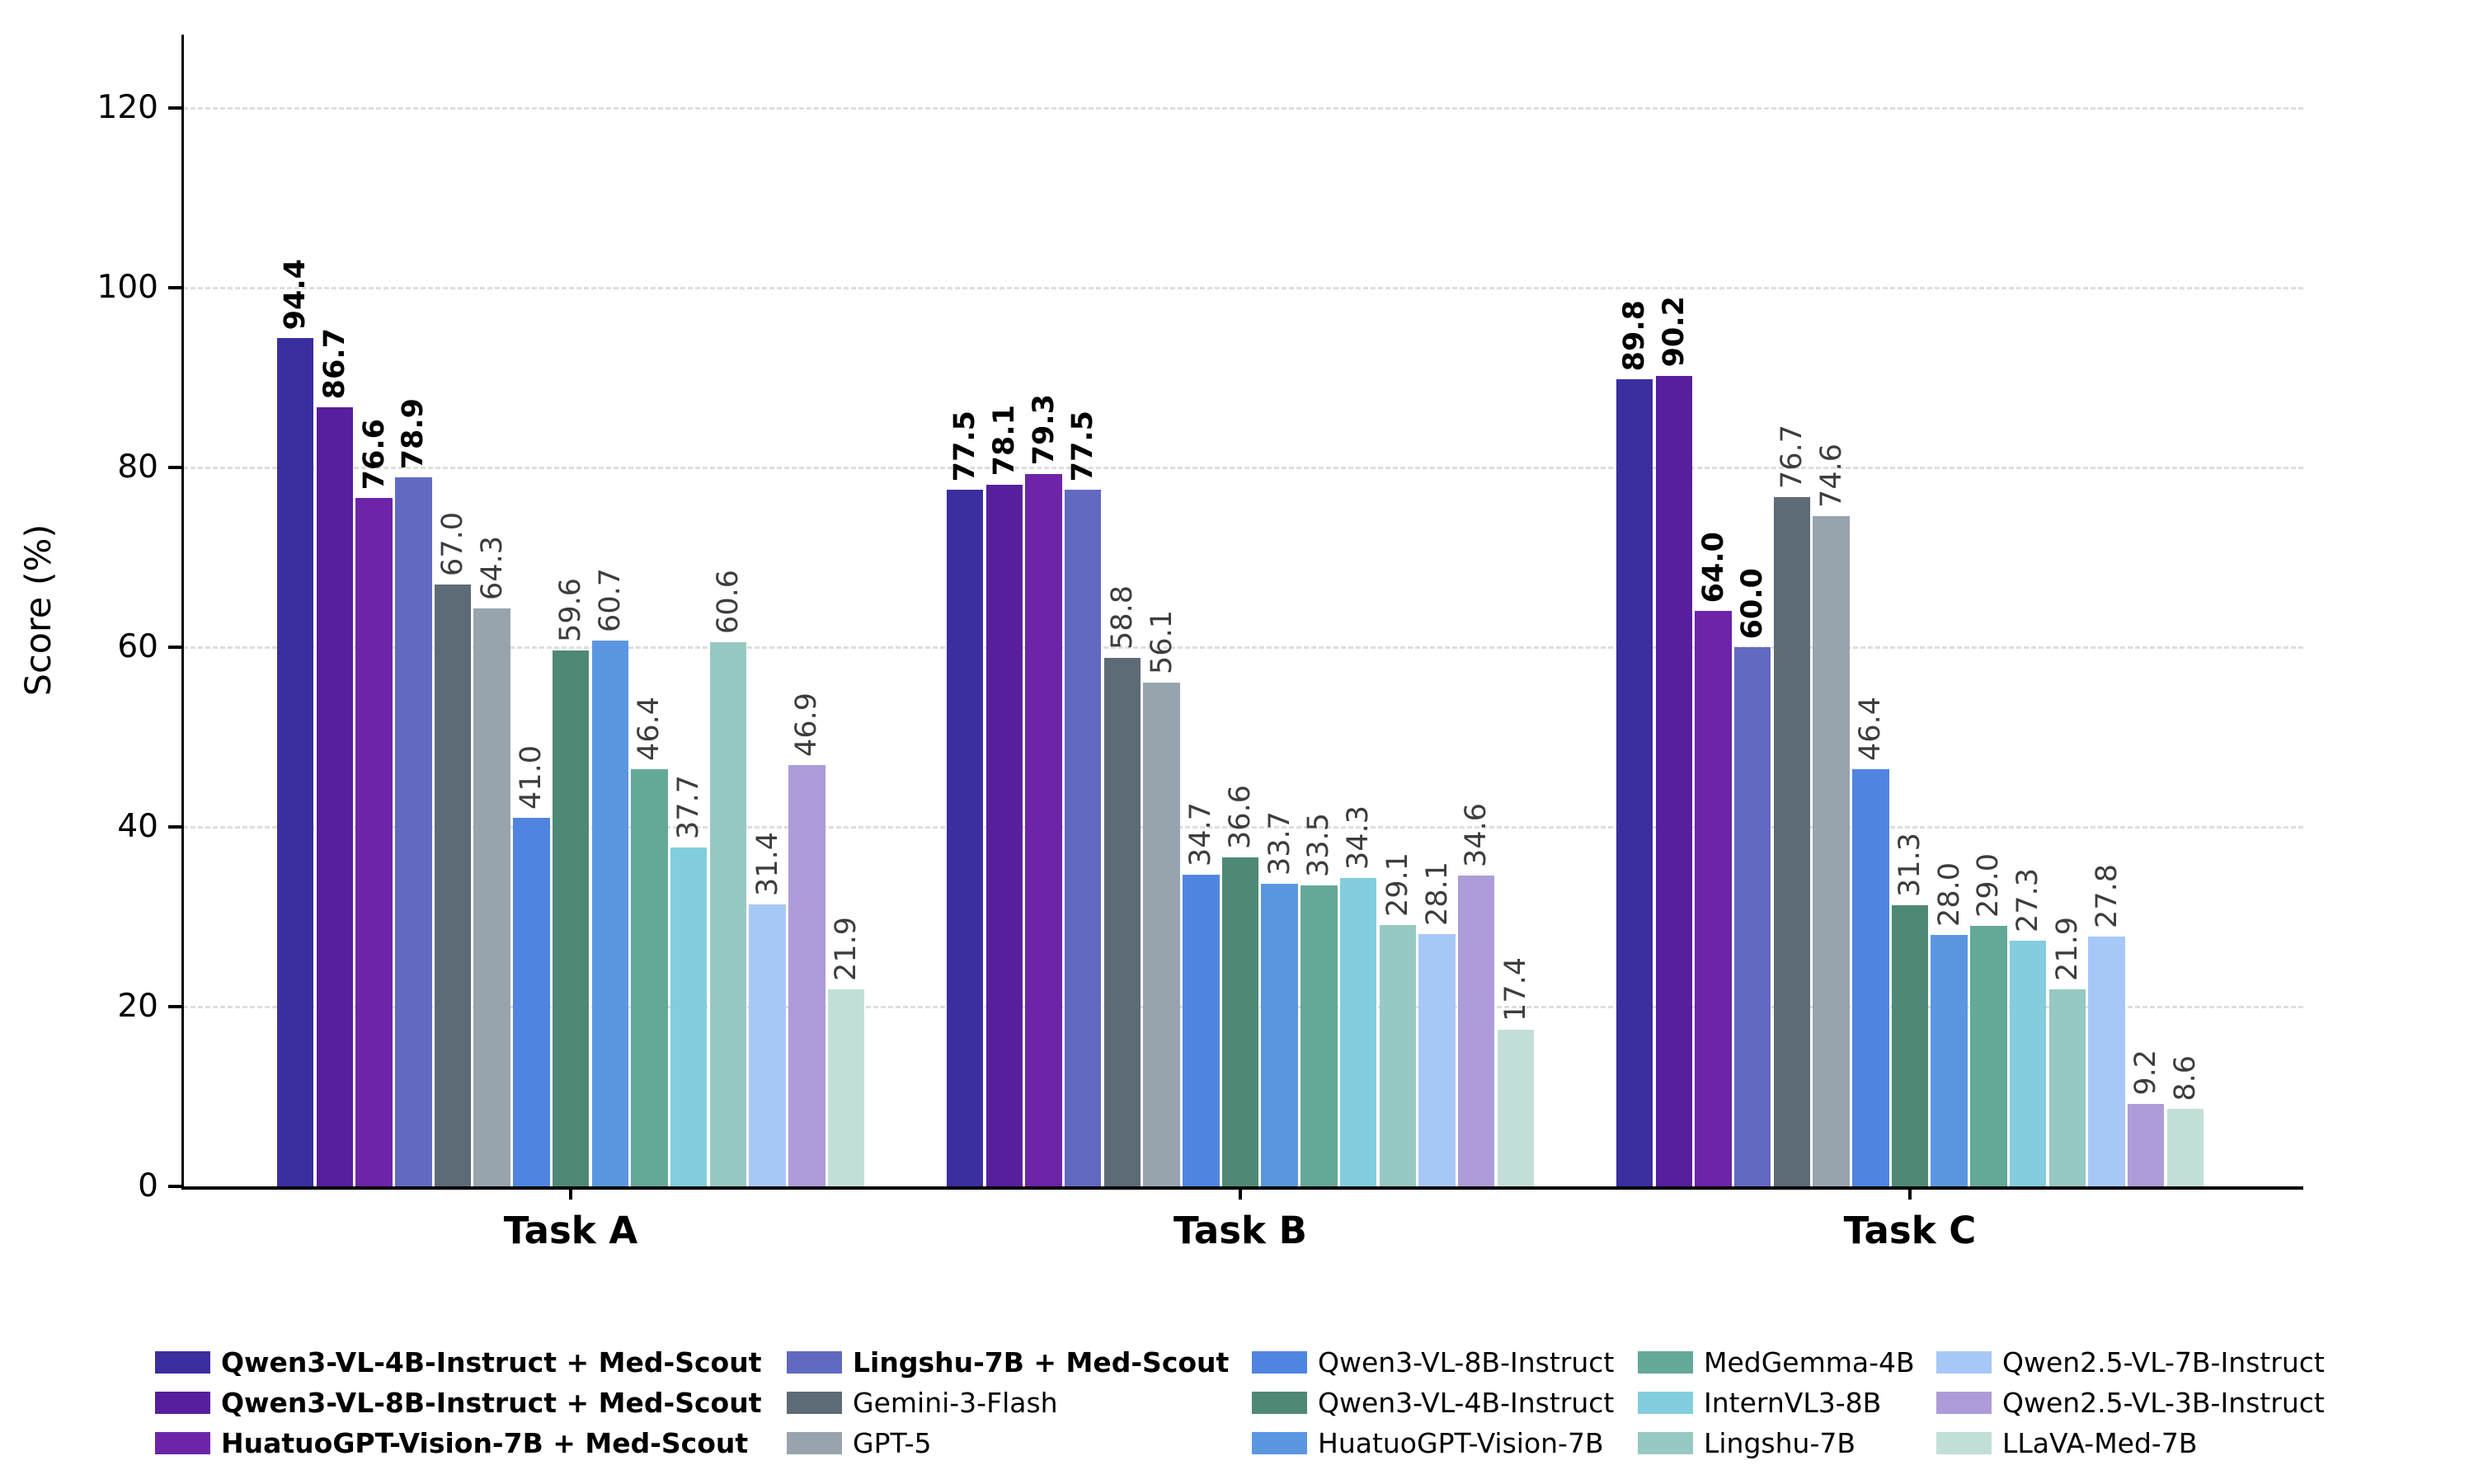 The width and height of the screenshot is (2474, 1484). What do you see at coordinates (1433, 1402) in the screenshot?
I see `legend-item: Qwen3-VL-4B-Instruct` at bounding box center [1433, 1402].